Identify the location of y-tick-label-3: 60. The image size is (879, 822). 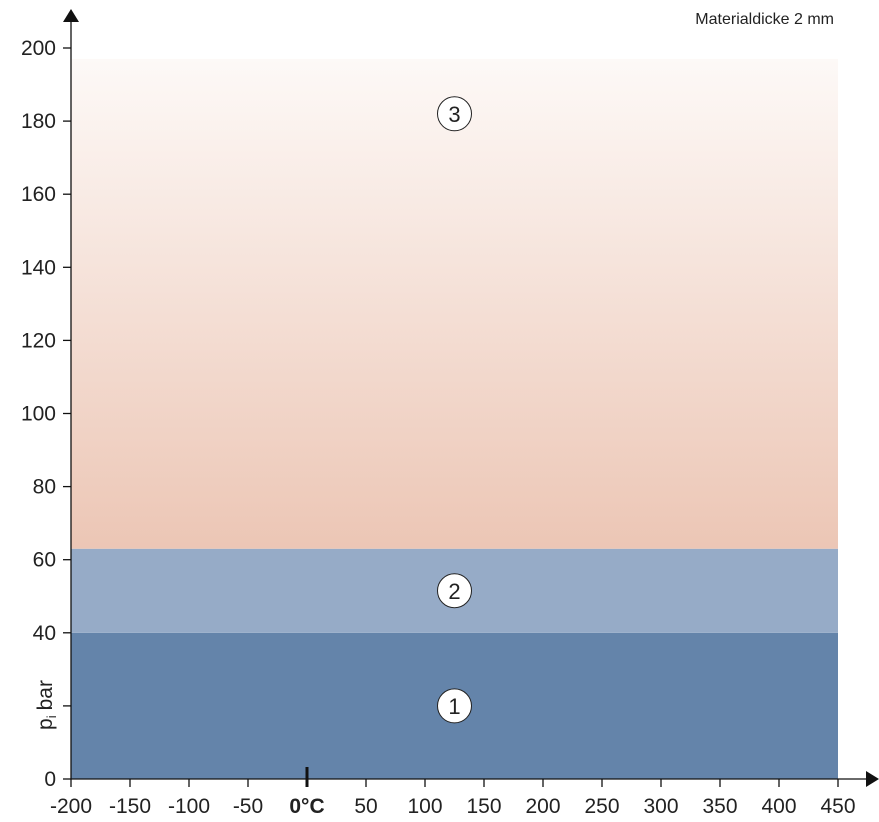
(44, 560).